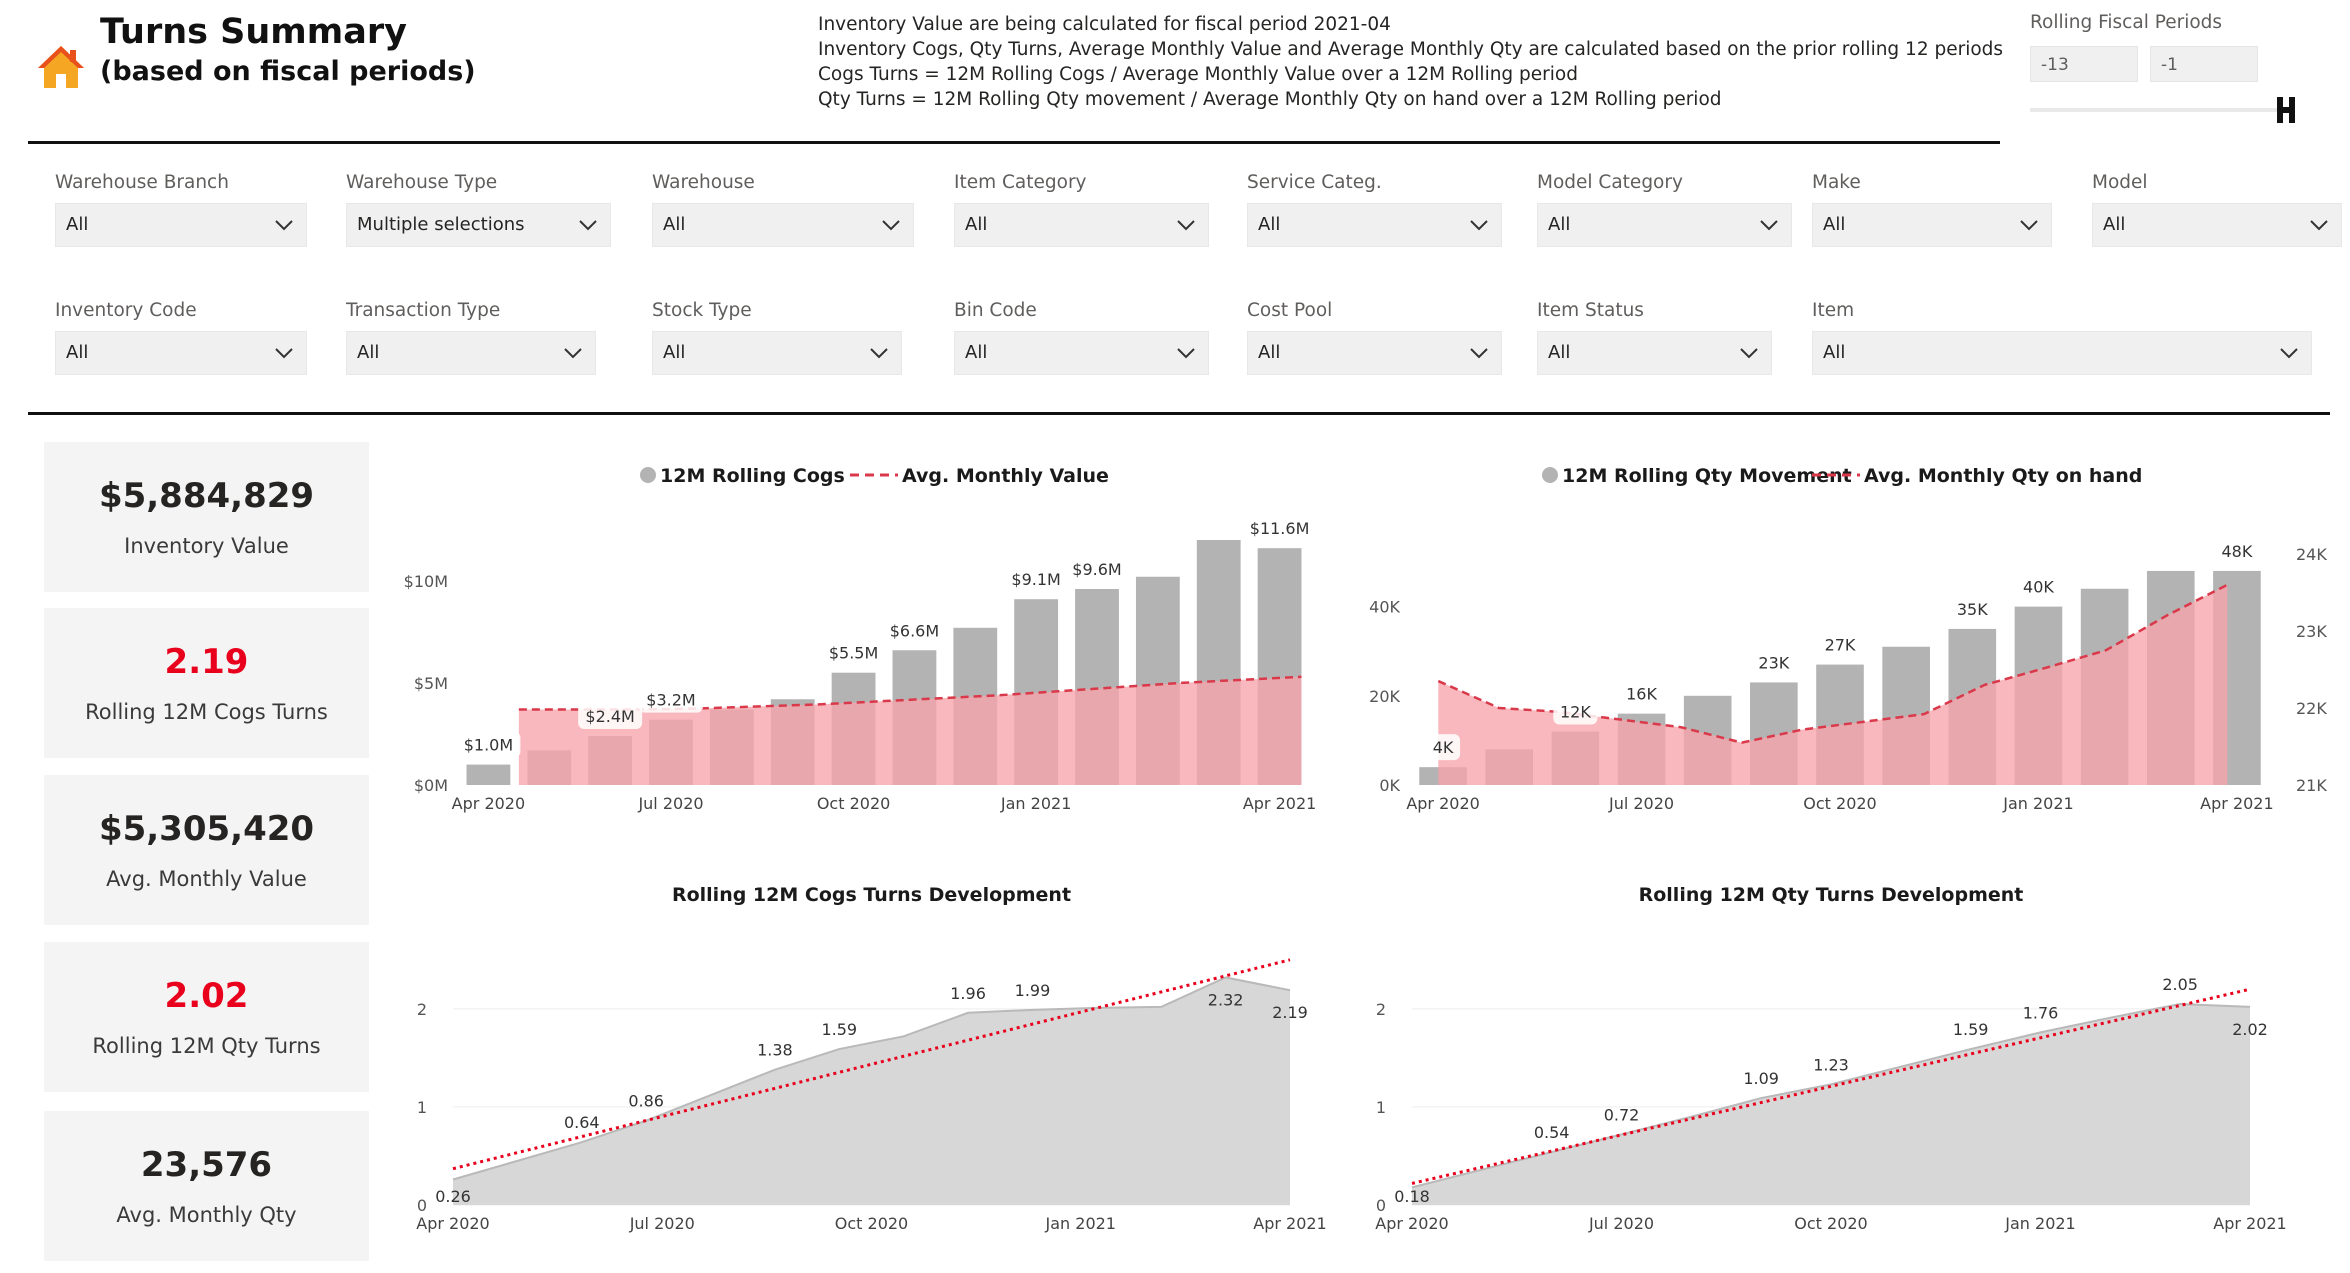 This screenshot has height=1273, width=2350. Describe the element at coordinates (1641, 694) in the screenshot. I see `bar-data-label: 16K` at that location.